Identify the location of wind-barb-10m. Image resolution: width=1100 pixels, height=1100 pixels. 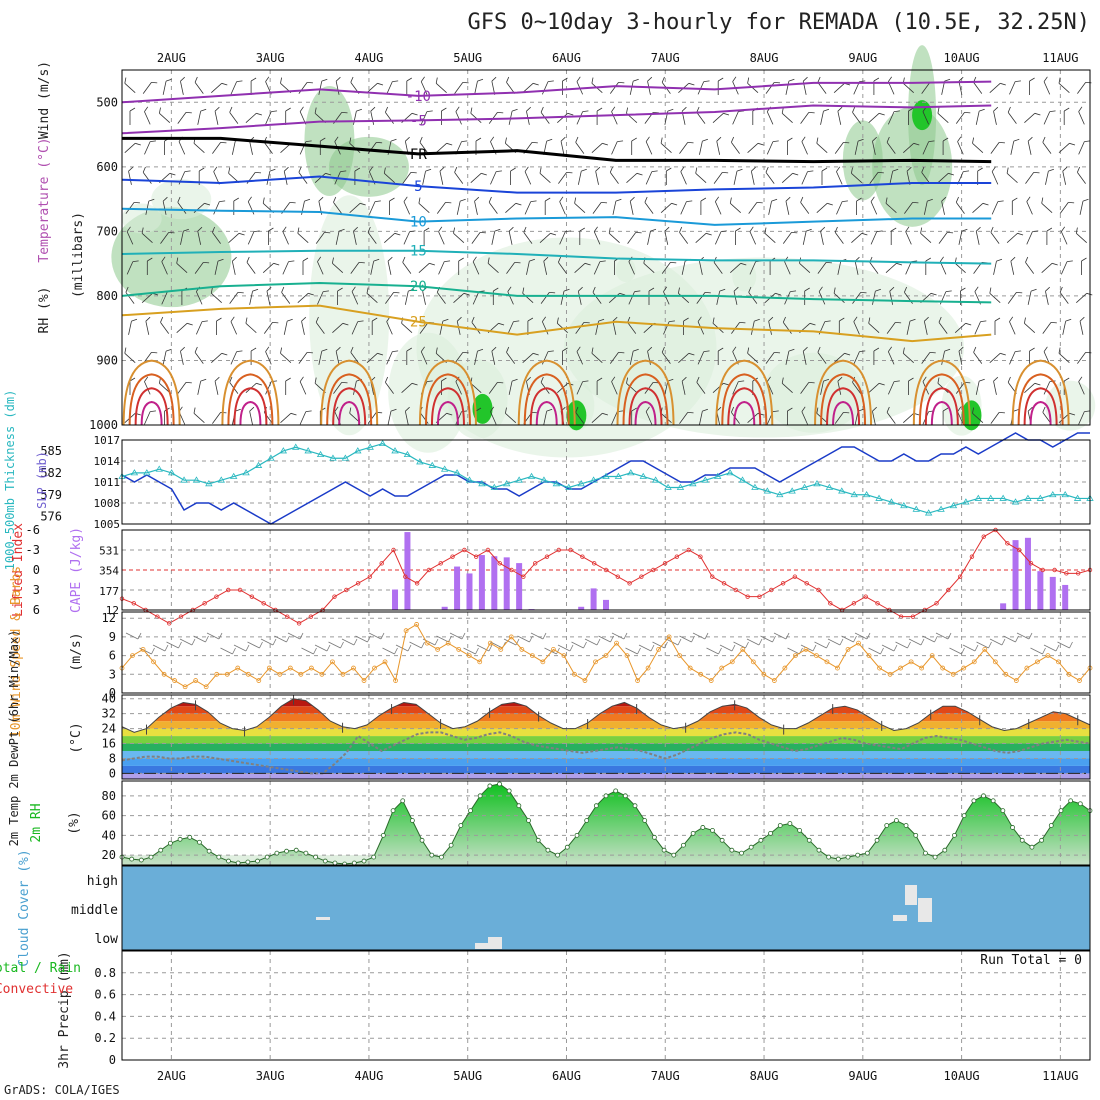
(267, 642).